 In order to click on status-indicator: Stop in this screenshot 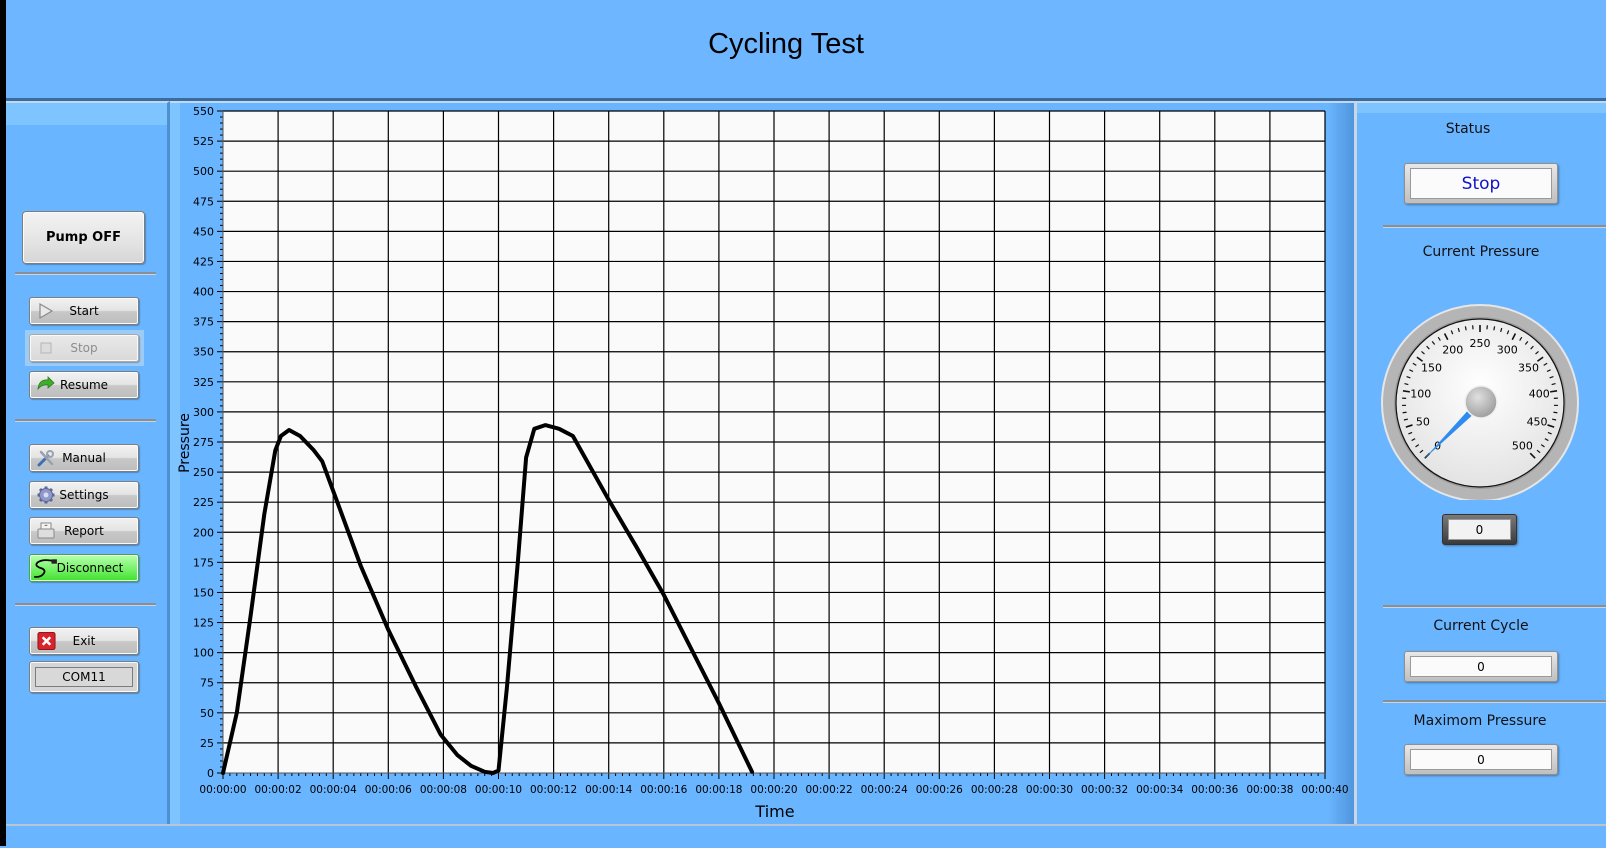, I will do `click(1481, 183)`.